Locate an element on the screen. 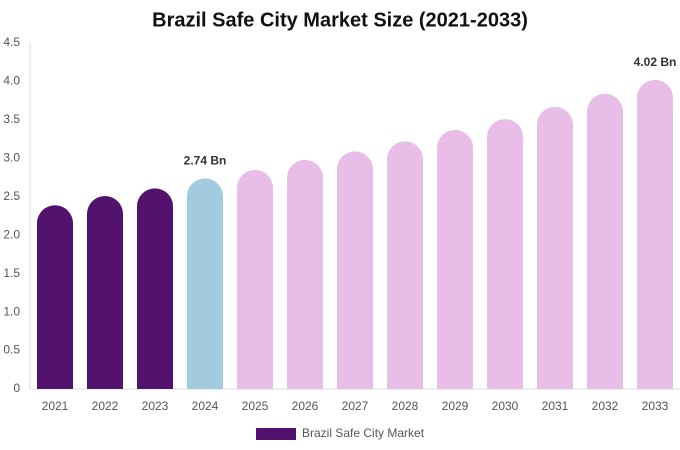  x-tick-label: 2032 is located at coordinates (605, 406).